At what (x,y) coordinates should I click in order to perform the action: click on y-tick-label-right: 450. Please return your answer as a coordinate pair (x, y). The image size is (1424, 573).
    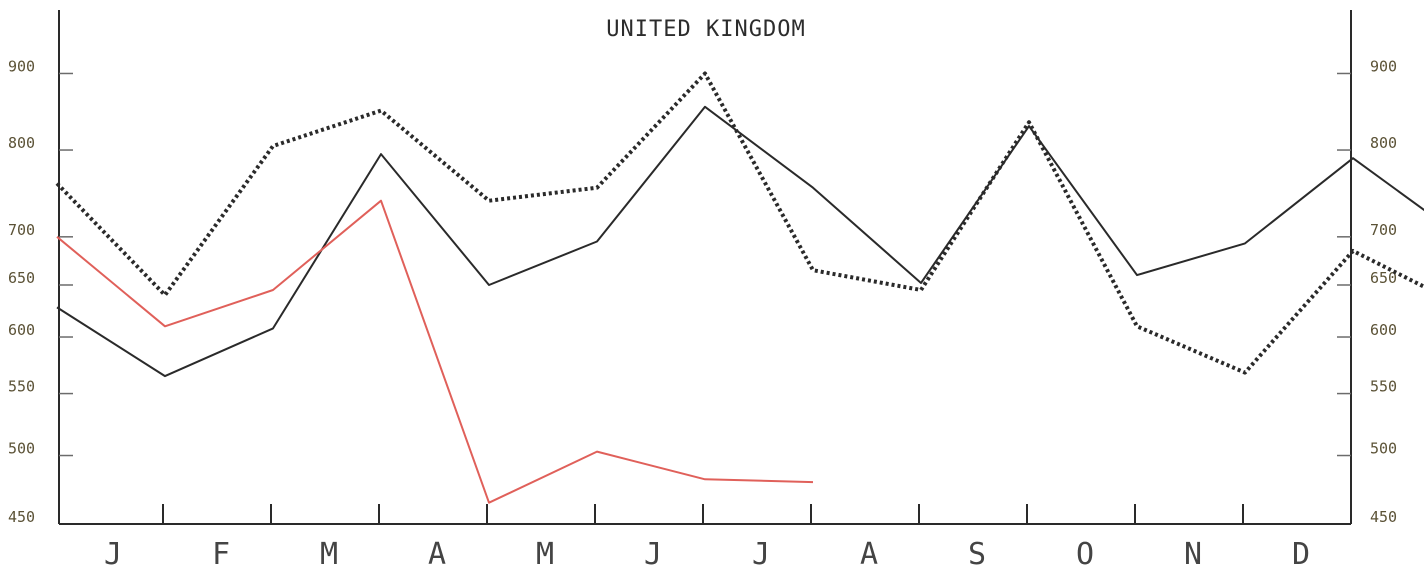
    Looking at the image, I should click on (1383, 517).